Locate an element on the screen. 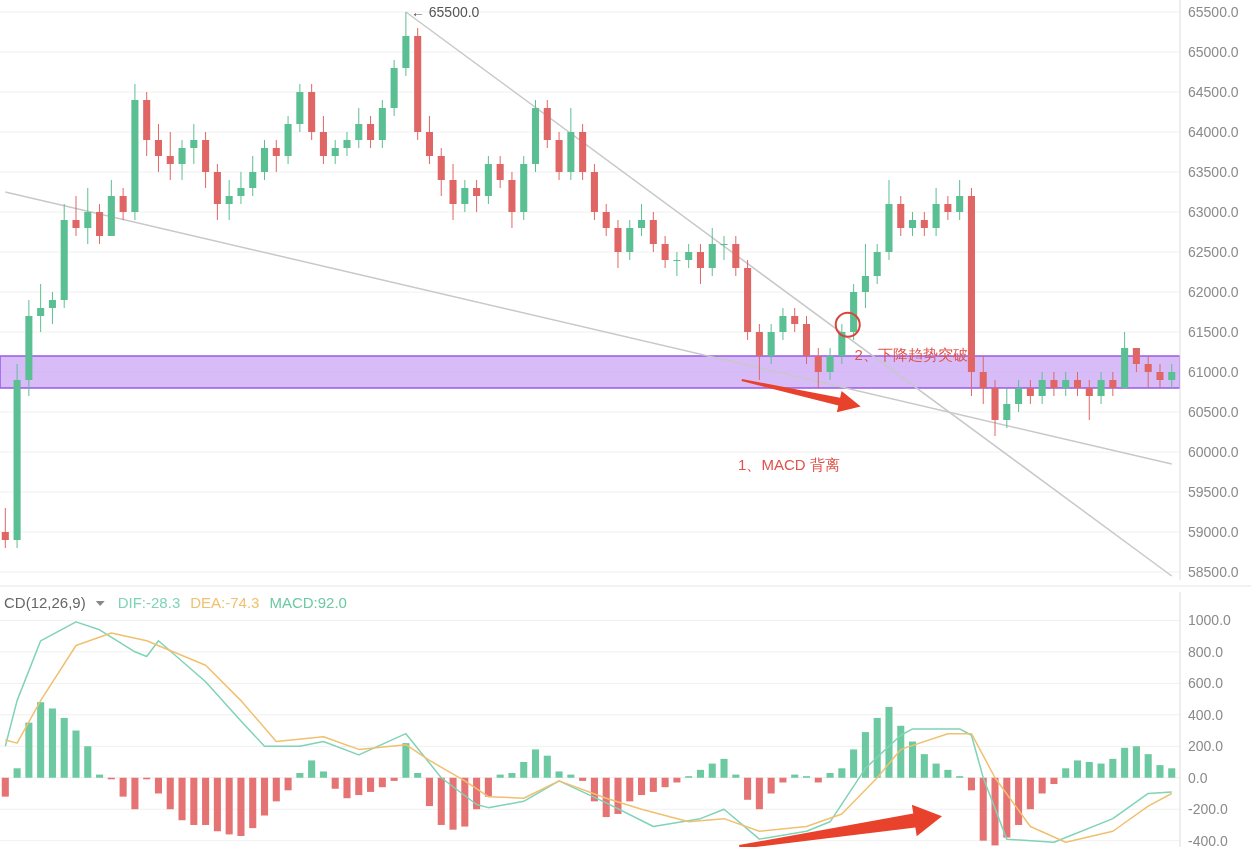  annotation: ← 65500.0 is located at coordinates (445, 12).